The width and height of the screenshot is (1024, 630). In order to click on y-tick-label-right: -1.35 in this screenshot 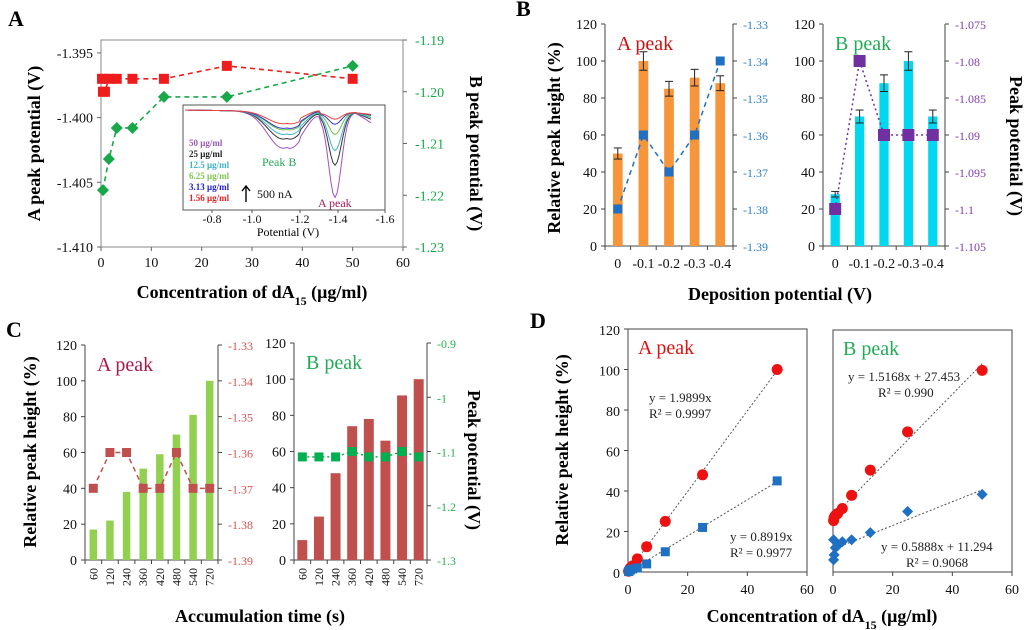, I will do `click(240, 418)`.